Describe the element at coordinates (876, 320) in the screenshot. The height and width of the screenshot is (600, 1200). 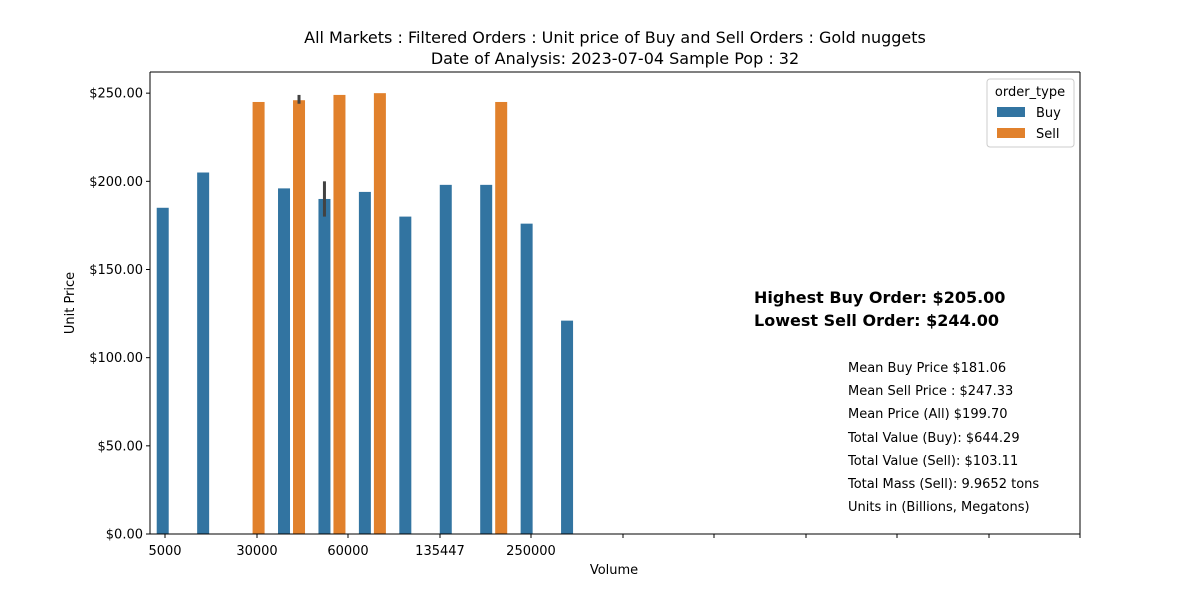
I see `annotation-lowest-sell: Lowest Sell Order: $244.00` at that location.